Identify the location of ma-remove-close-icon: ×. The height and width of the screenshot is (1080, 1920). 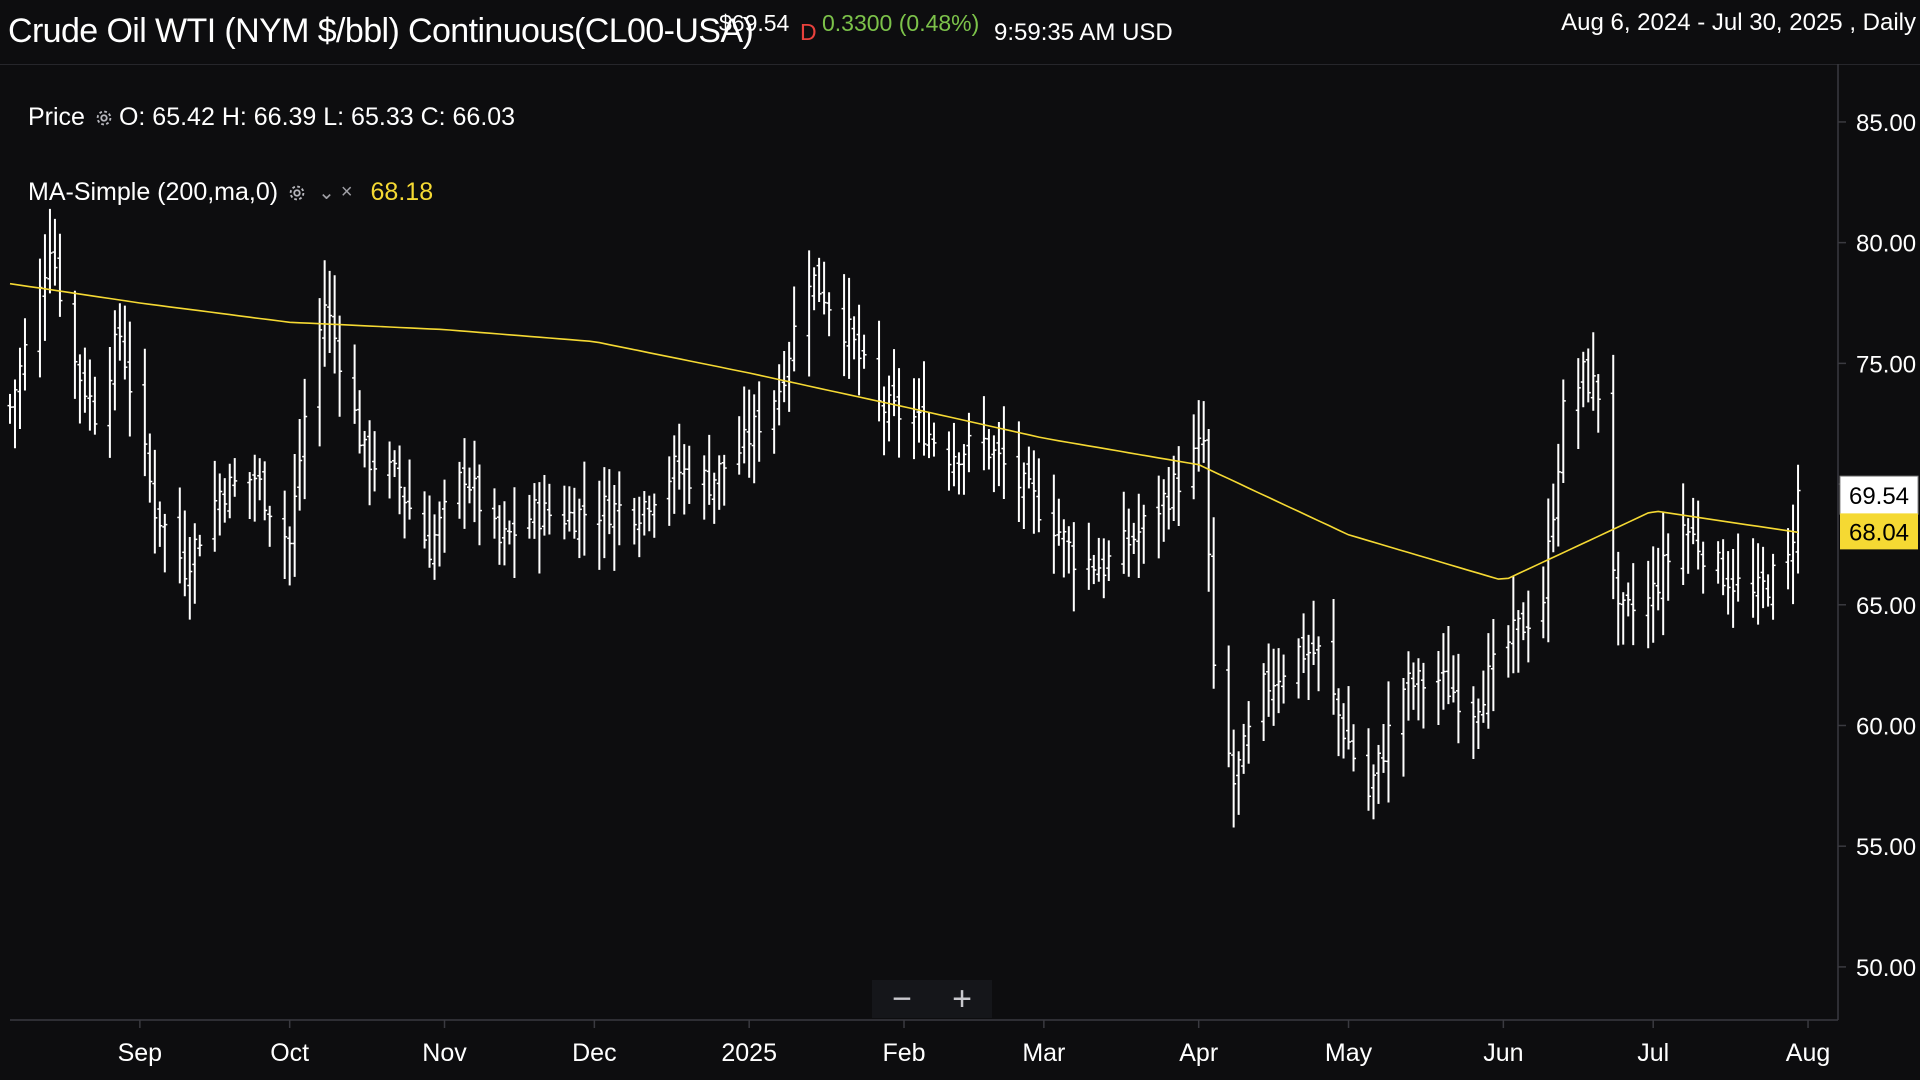
(346, 192).